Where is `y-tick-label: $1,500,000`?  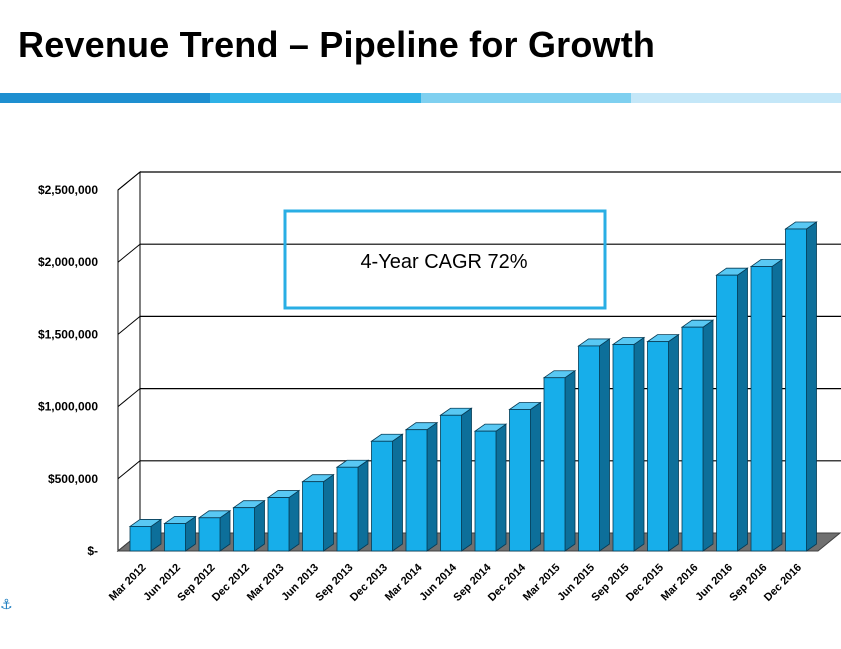
y-tick-label: $1,500,000 is located at coordinates (68, 334).